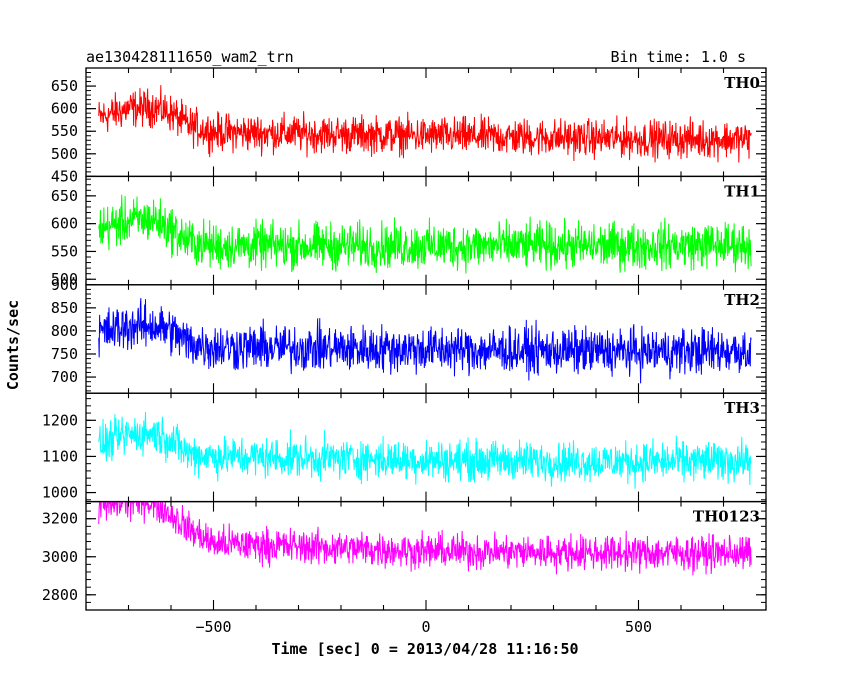  I want to click on y-tick-label: 900, so click(64, 285).